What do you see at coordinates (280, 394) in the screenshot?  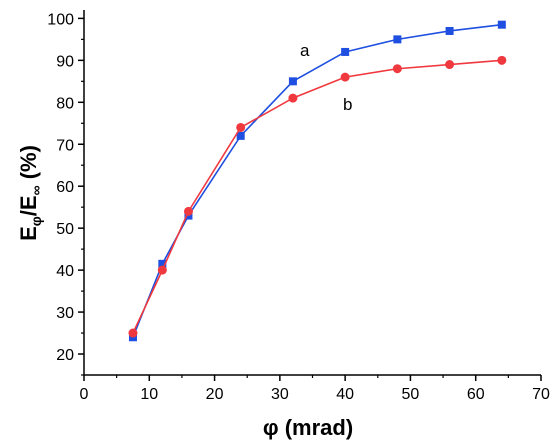 I see `x-tick-label: 30` at bounding box center [280, 394].